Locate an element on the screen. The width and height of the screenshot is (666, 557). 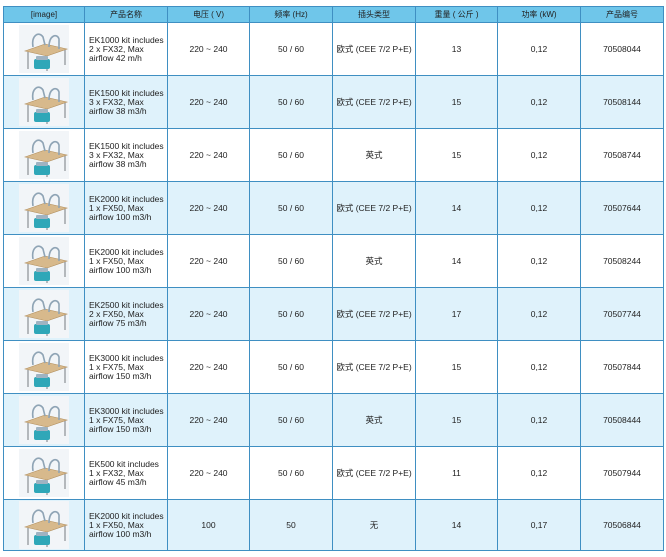
plug-type-cell: 无 is located at coordinates (374, 525).